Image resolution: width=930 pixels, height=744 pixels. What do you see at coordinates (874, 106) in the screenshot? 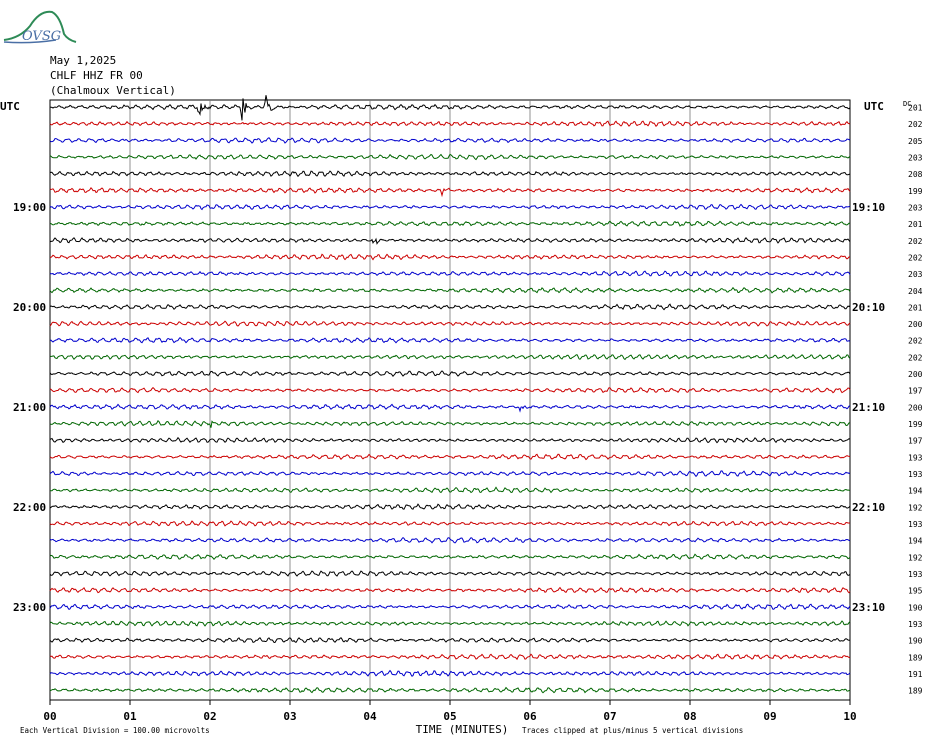
I see `right-axis-label: UTC` at bounding box center [874, 106].